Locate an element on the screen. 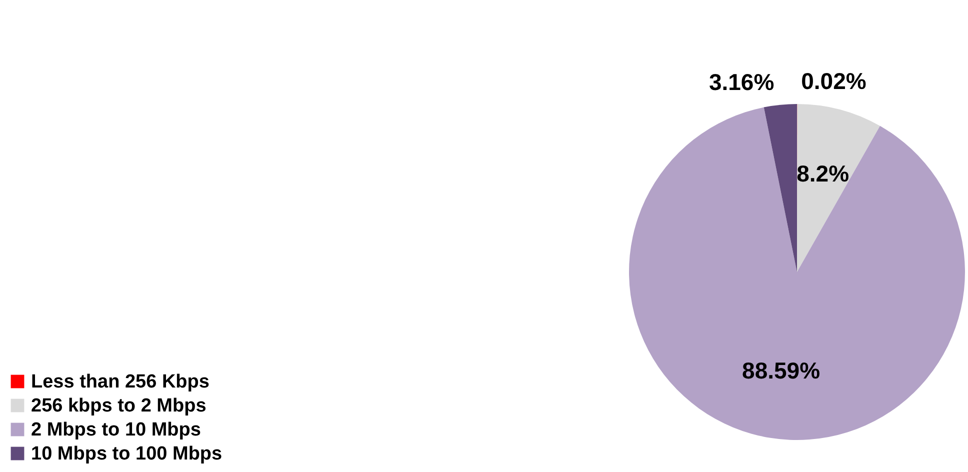 The image size is (968, 472). data-label: 0.02% is located at coordinates (833, 81).